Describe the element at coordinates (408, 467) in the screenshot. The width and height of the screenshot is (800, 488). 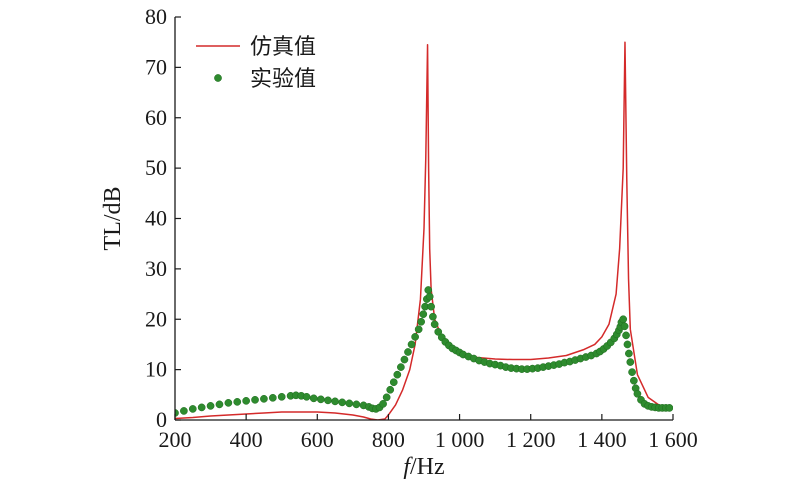
I see `x-axis-label-variable: f` at that location.